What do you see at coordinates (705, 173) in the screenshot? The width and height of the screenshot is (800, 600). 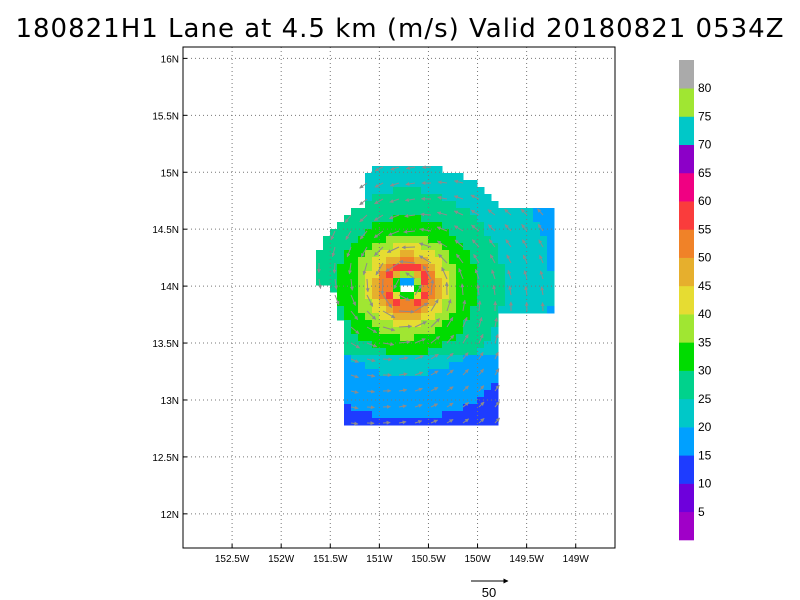 I see `colorbar-label: 65` at bounding box center [705, 173].